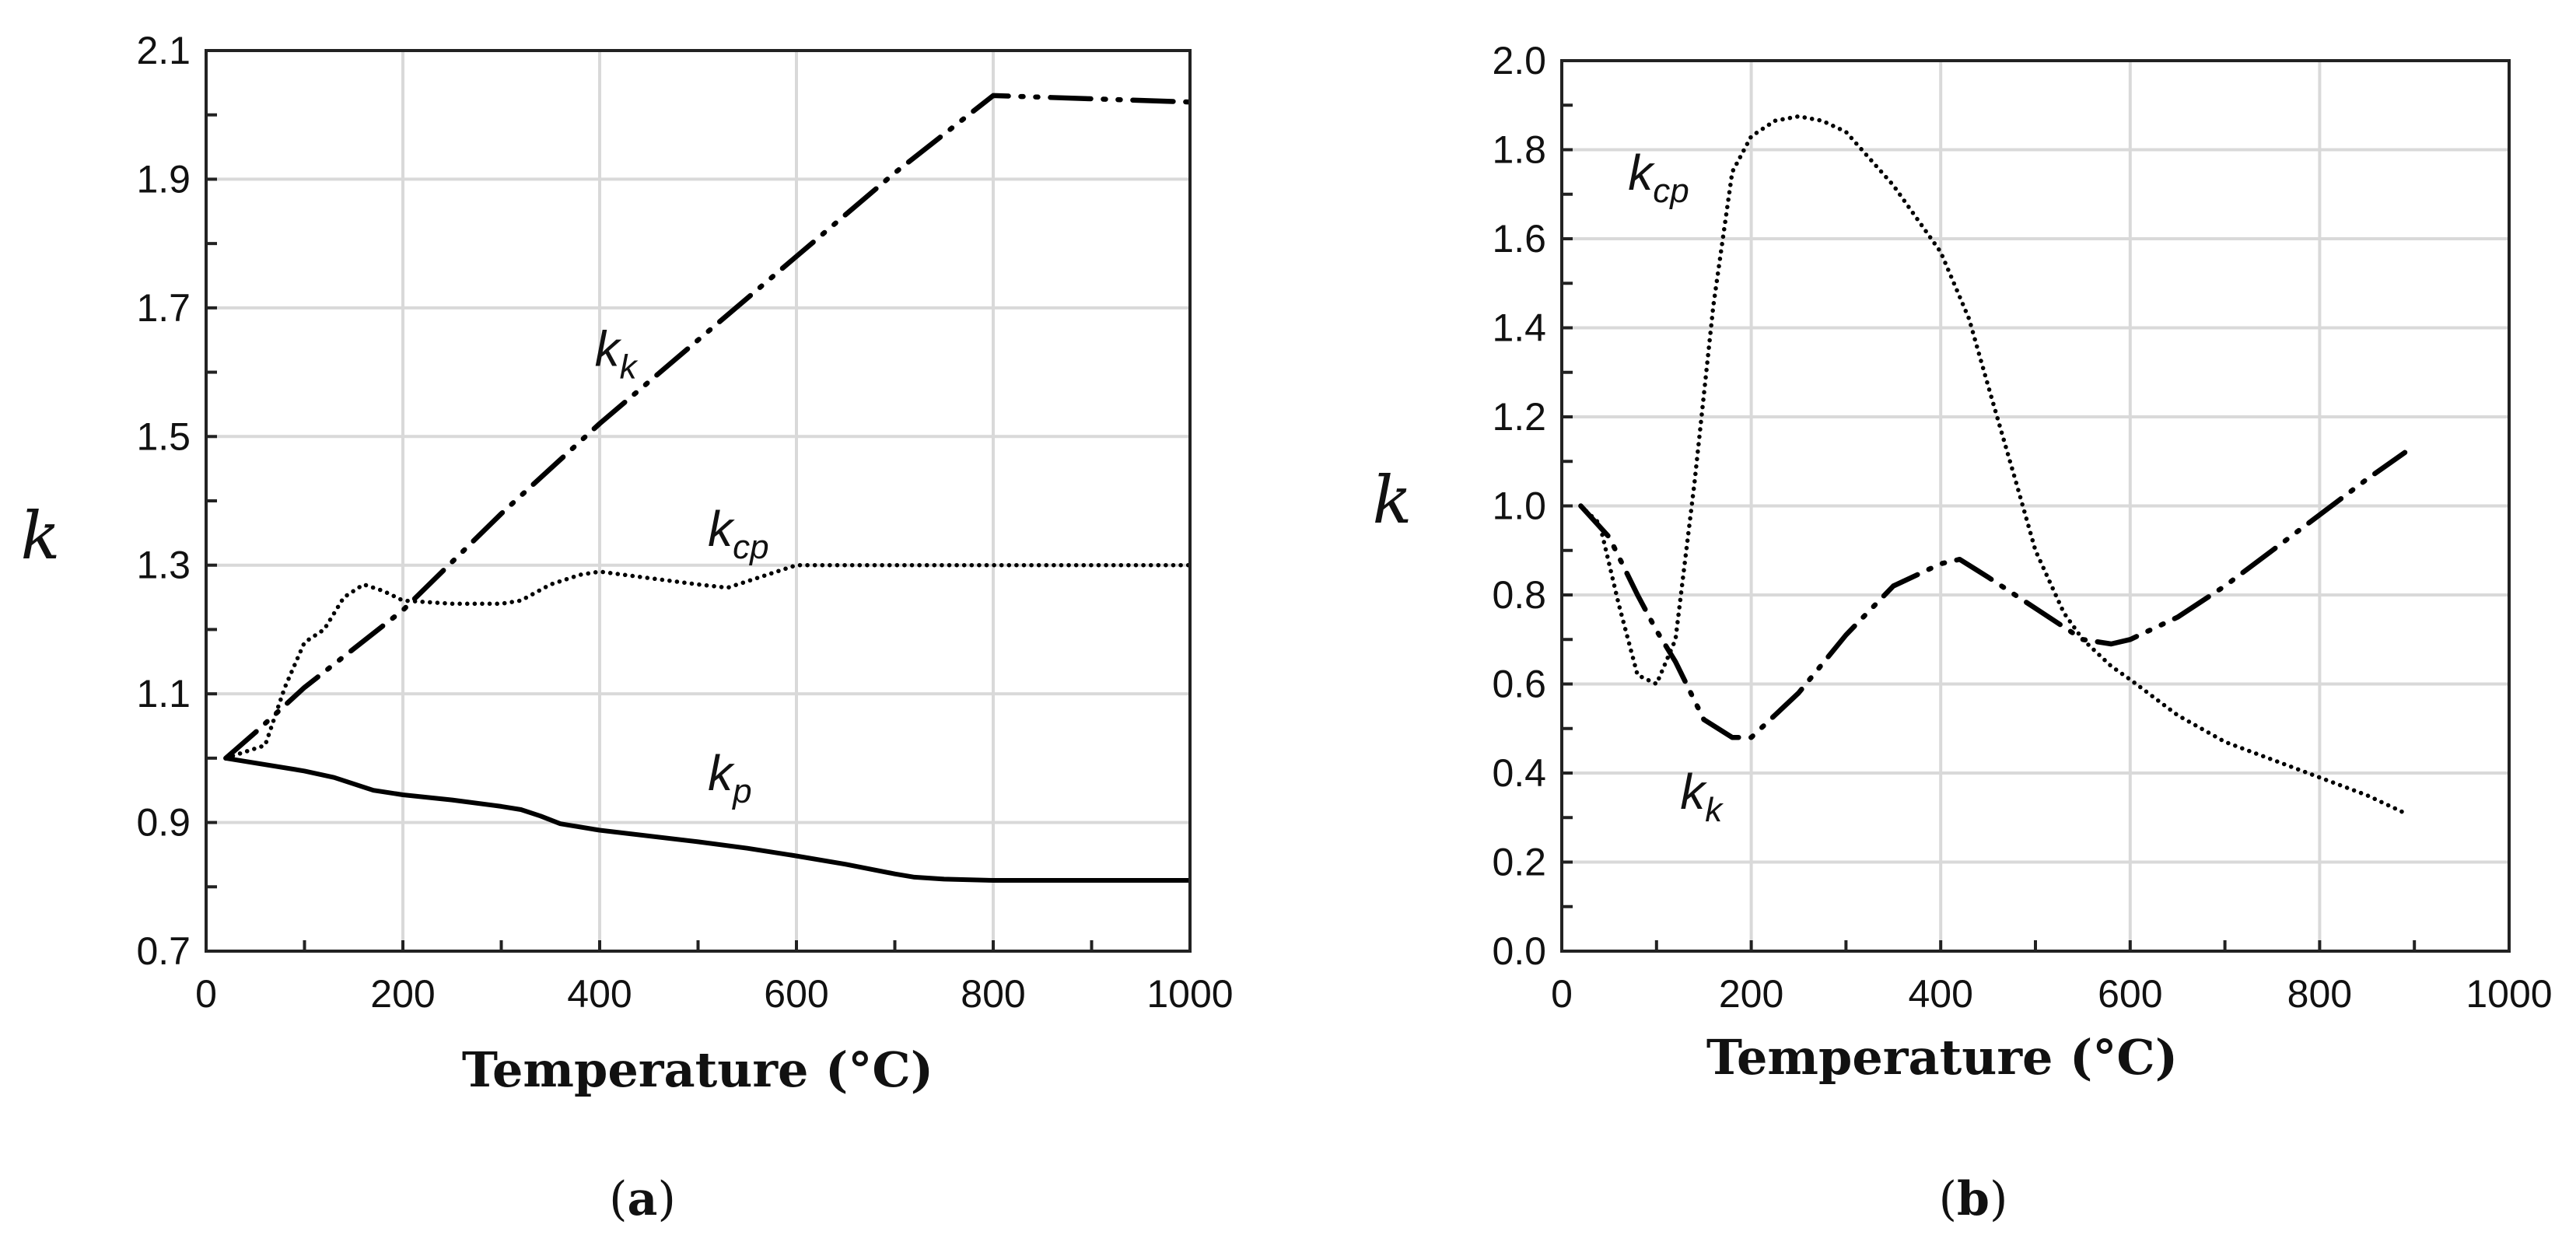  I want to click on x-axis-label-b: Temperature (°C), so click(1942, 1057).